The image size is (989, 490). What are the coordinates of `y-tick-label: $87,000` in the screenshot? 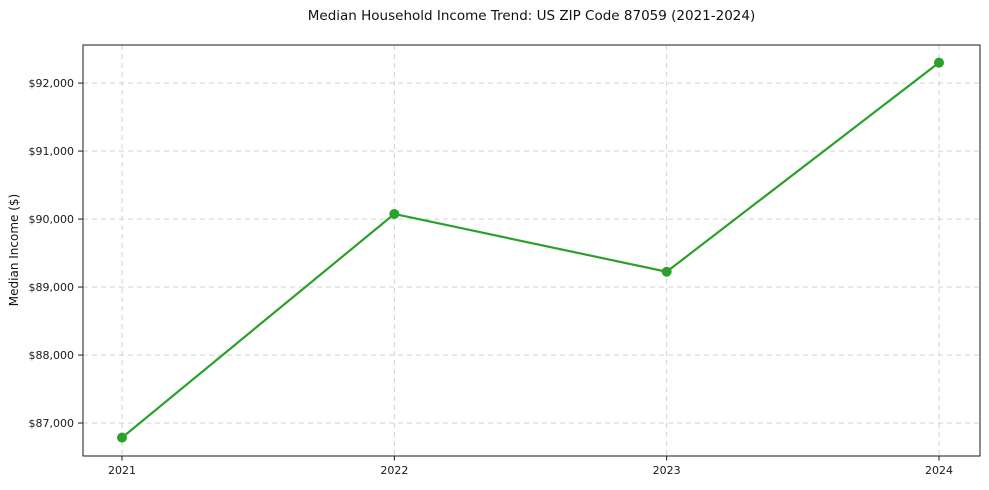 It's located at (52, 423).